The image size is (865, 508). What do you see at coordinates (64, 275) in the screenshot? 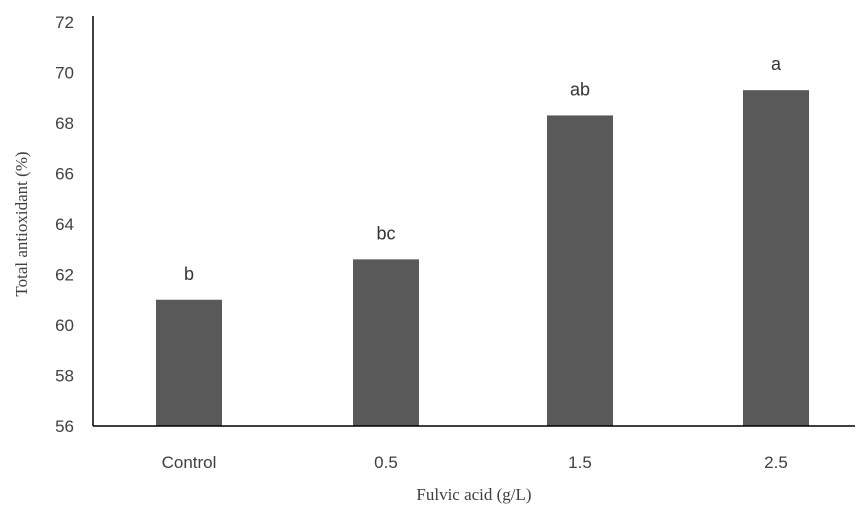
I see `y-tick-label: 62` at bounding box center [64, 275].